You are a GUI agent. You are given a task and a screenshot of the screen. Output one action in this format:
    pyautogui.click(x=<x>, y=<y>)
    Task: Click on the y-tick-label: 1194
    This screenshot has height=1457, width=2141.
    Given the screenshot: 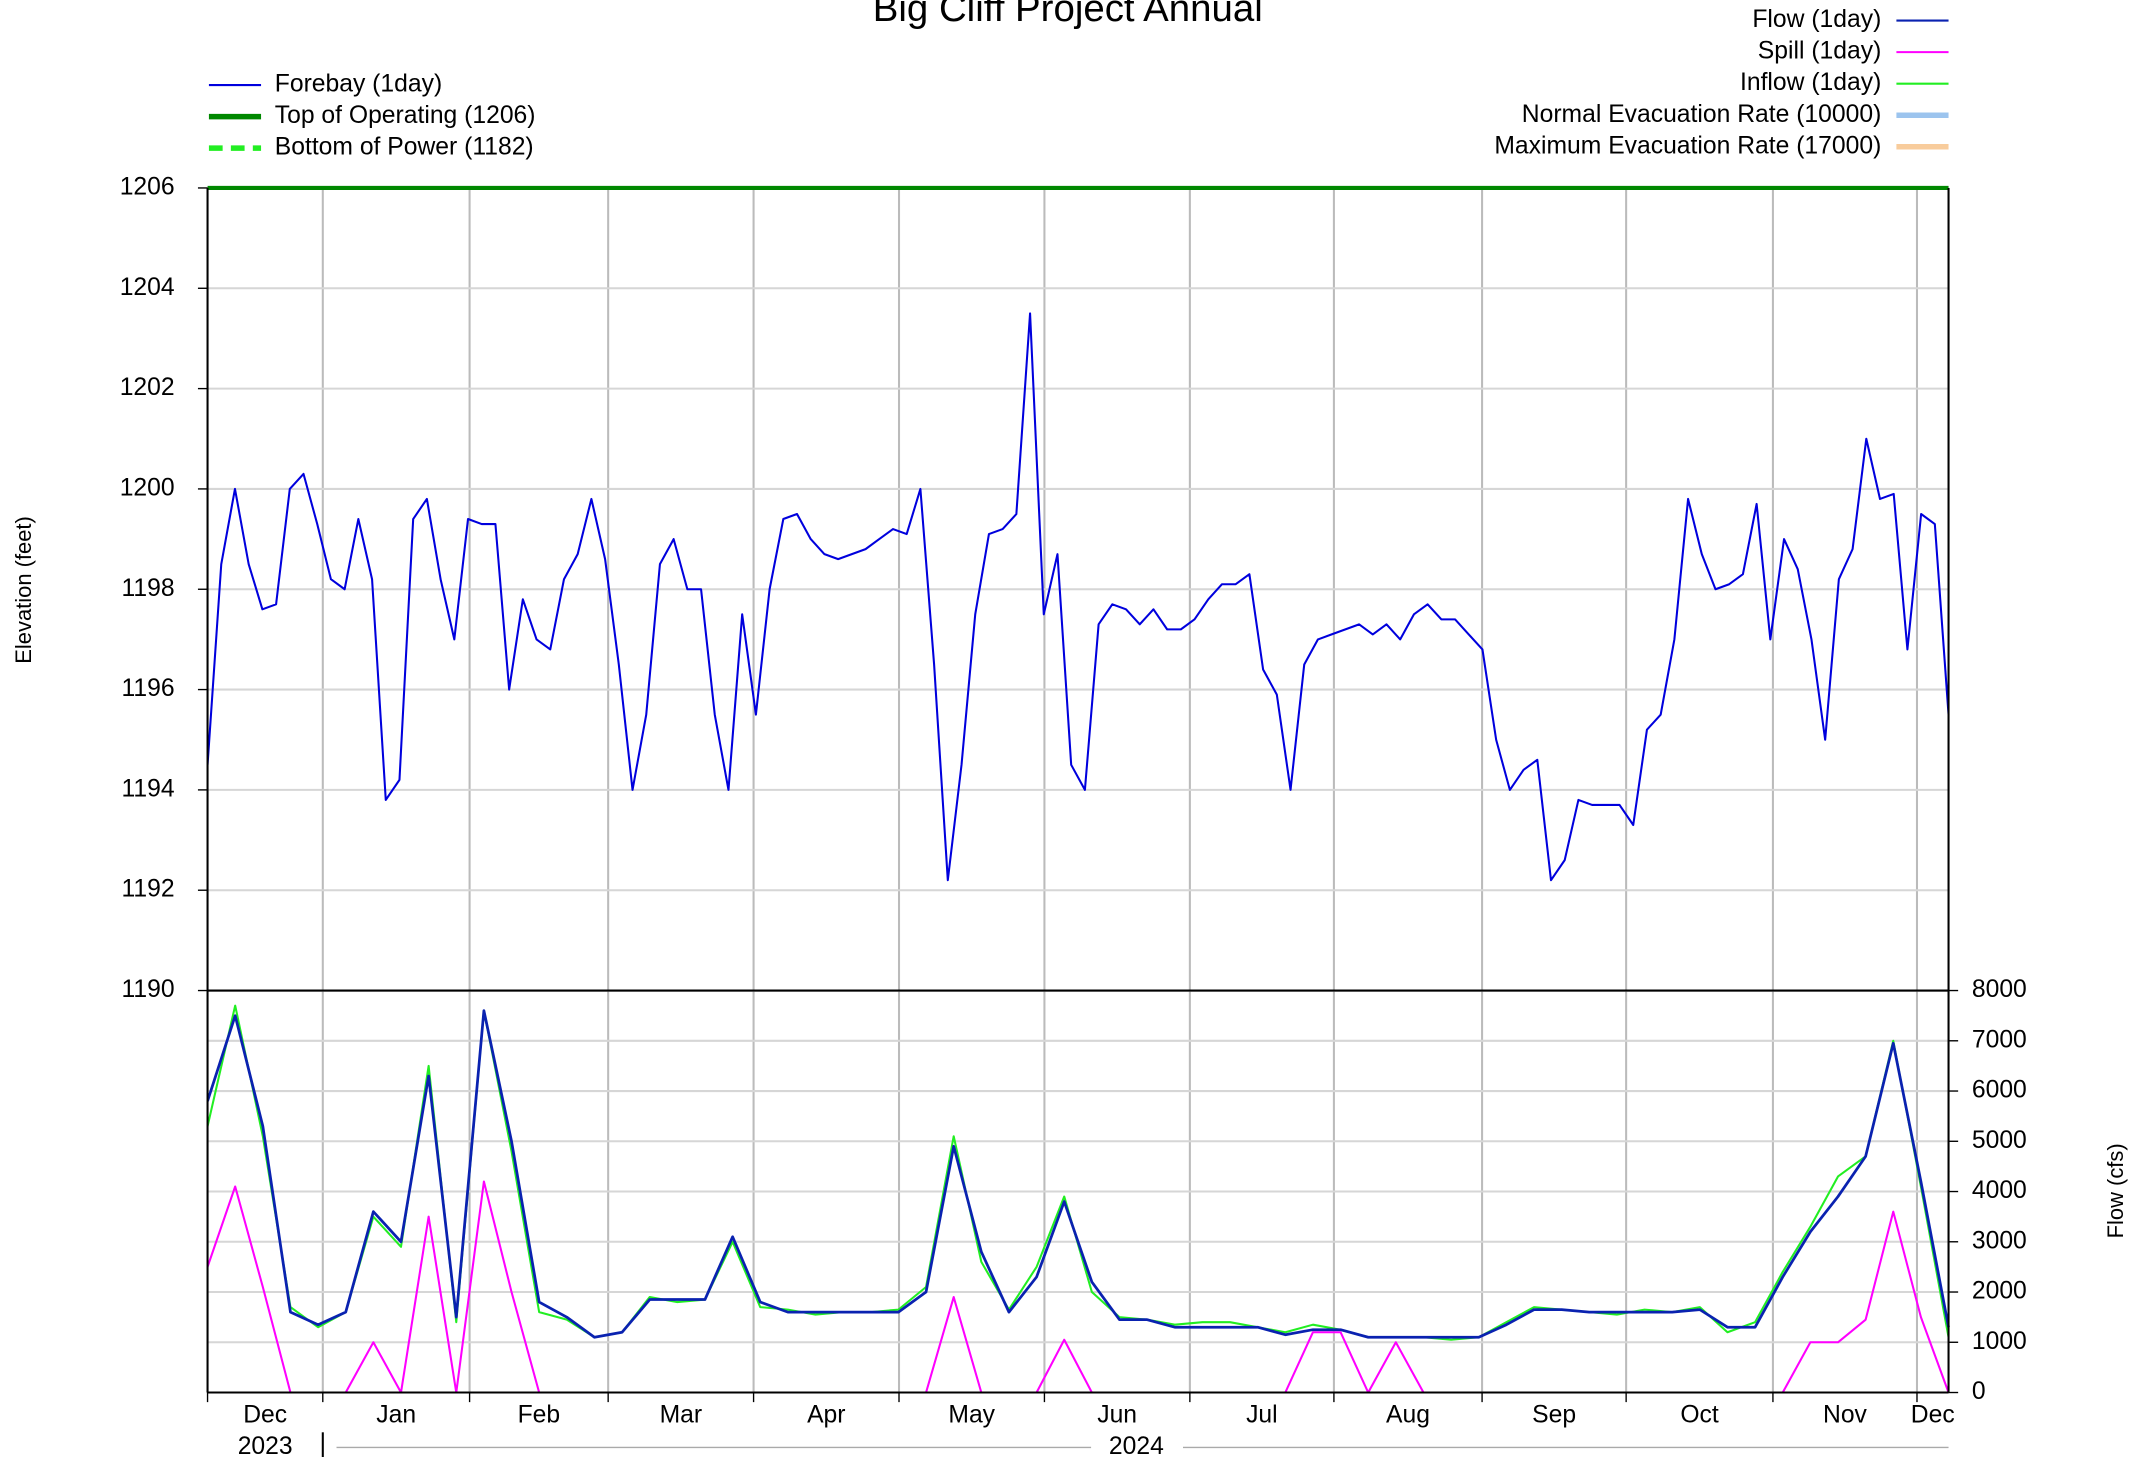 What is the action you would take?
    pyautogui.click(x=148, y=788)
    